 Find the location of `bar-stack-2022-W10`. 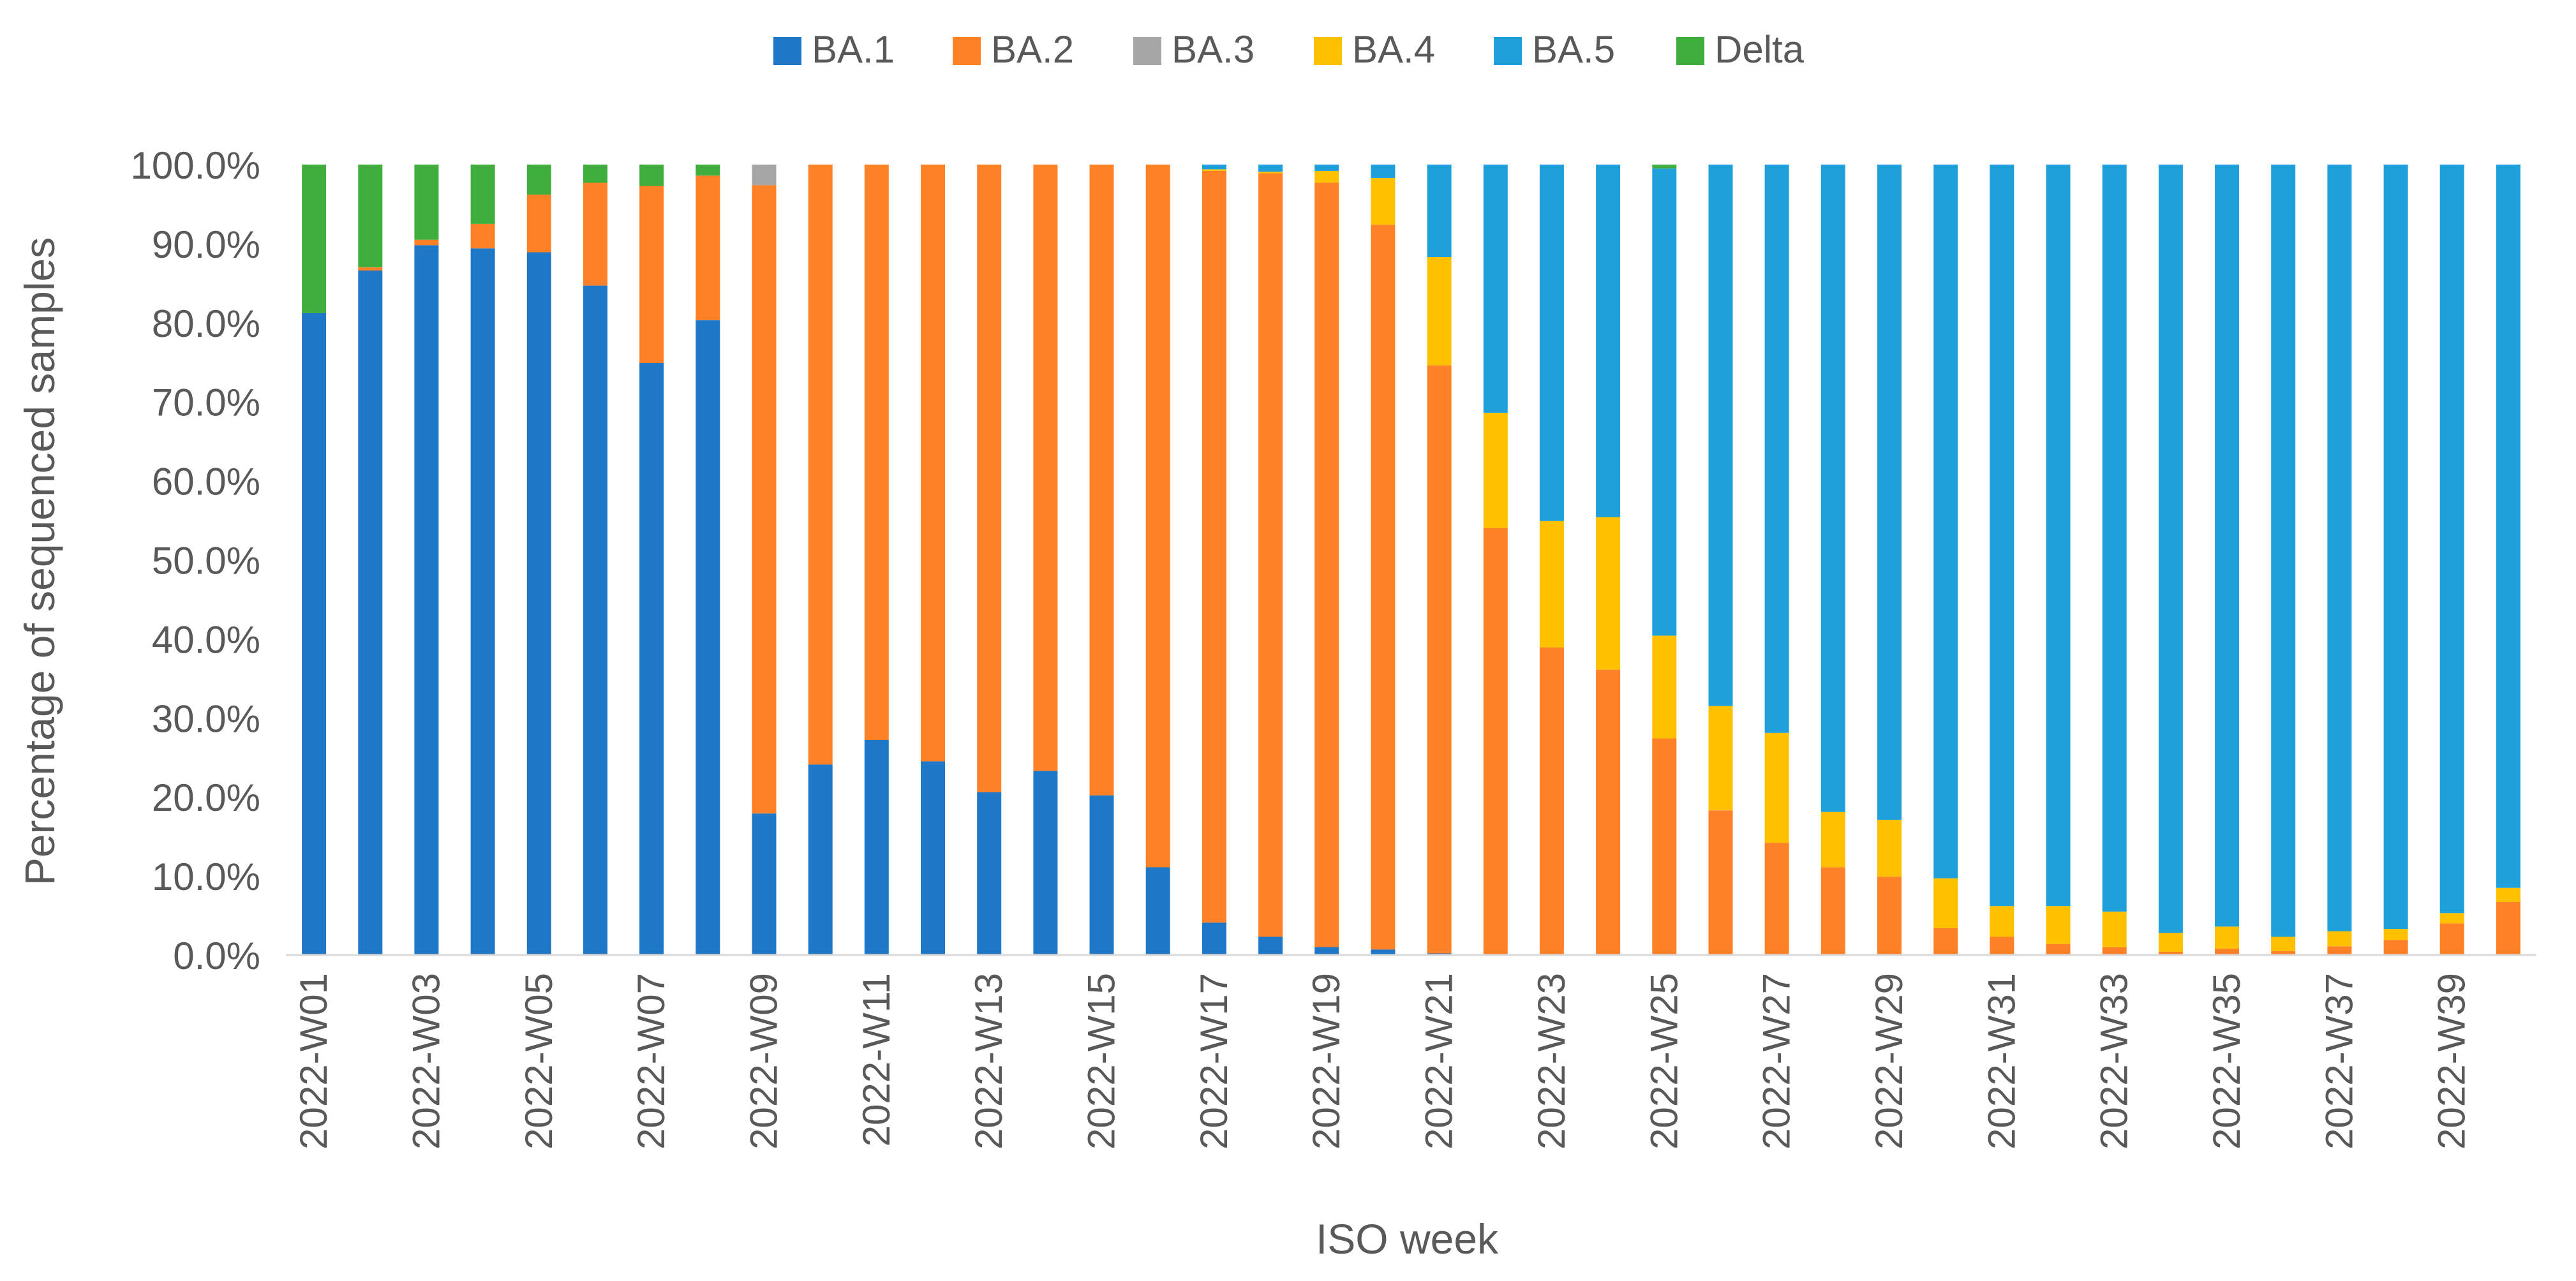

bar-stack-2022-W10 is located at coordinates (820, 560).